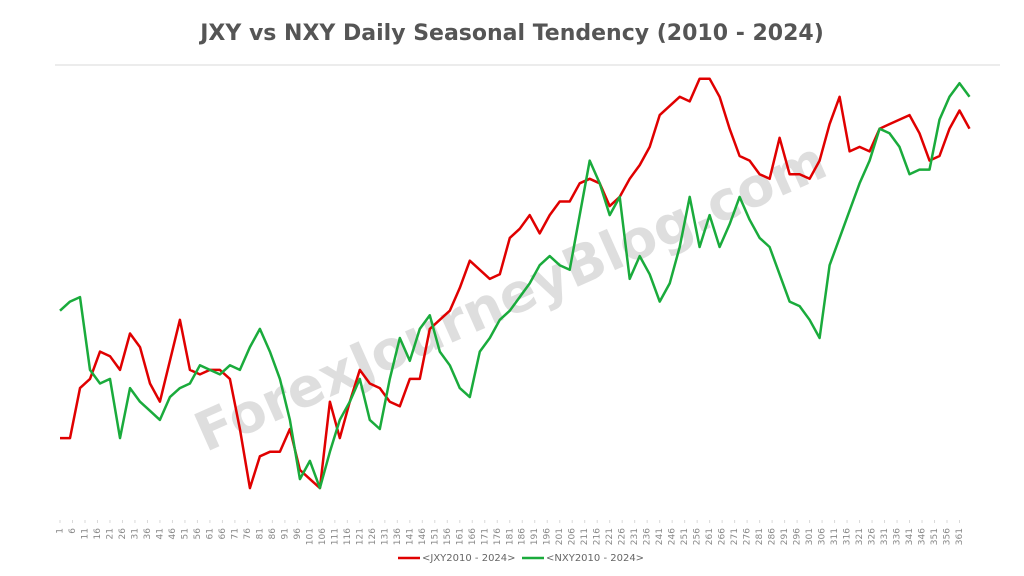 The height and width of the screenshot is (576, 1024). Describe the element at coordinates (335, 536) in the screenshot. I see `x-tick-label: 111` at that location.